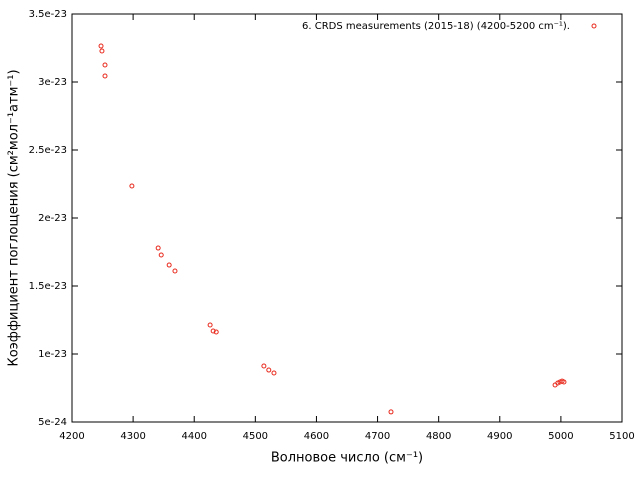  I want to click on x-tick-label: 4600, so click(316, 436).